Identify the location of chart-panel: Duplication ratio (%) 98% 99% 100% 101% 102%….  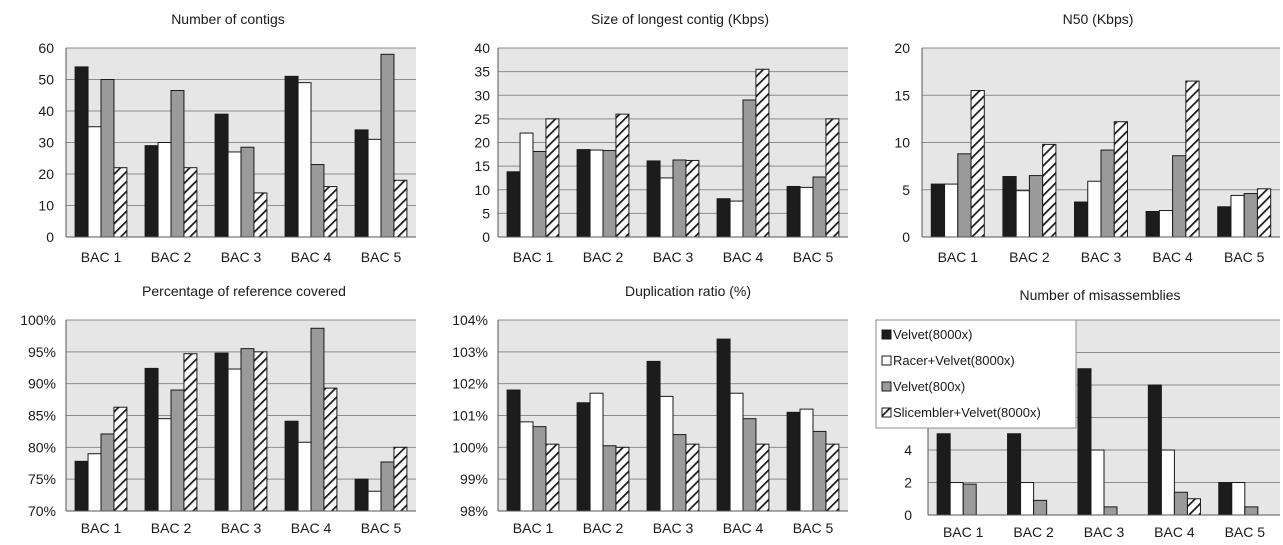
(650, 409).